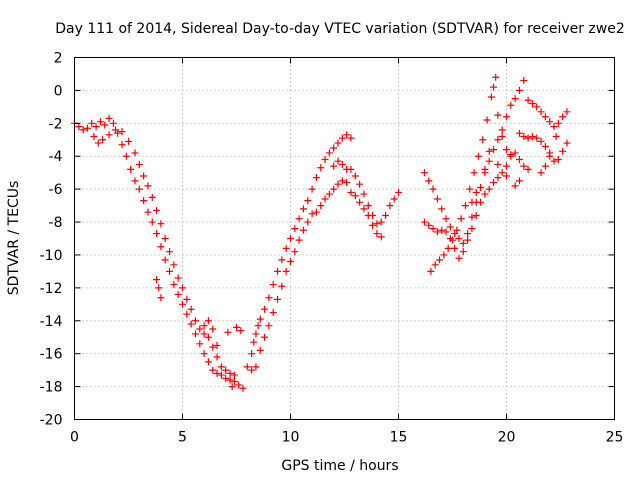 The width and height of the screenshot is (640, 480). Describe the element at coordinates (51, 289) in the screenshot. I see `y-tick-label: -12` at that location.